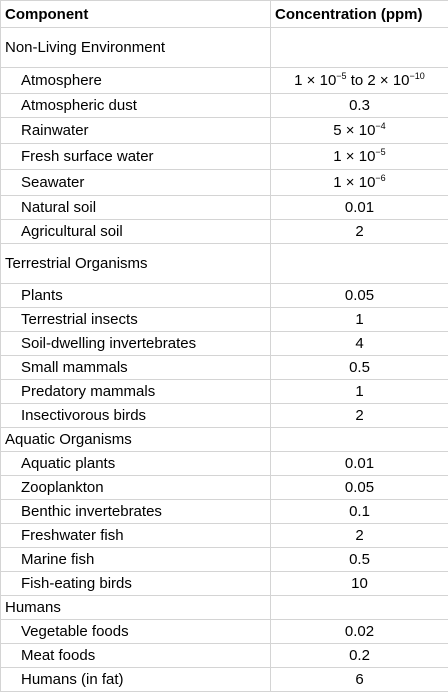  Describe the element at coordinates (135, 319) in the screenshot. I see `row-name: Terrestrial insects` at that location.